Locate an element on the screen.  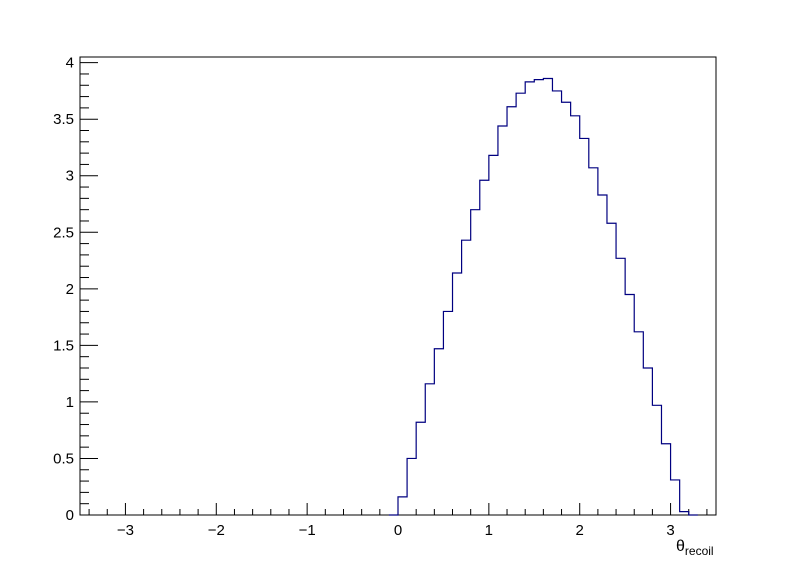
x-tick-label: −2 is located at coordinates (216, 530).